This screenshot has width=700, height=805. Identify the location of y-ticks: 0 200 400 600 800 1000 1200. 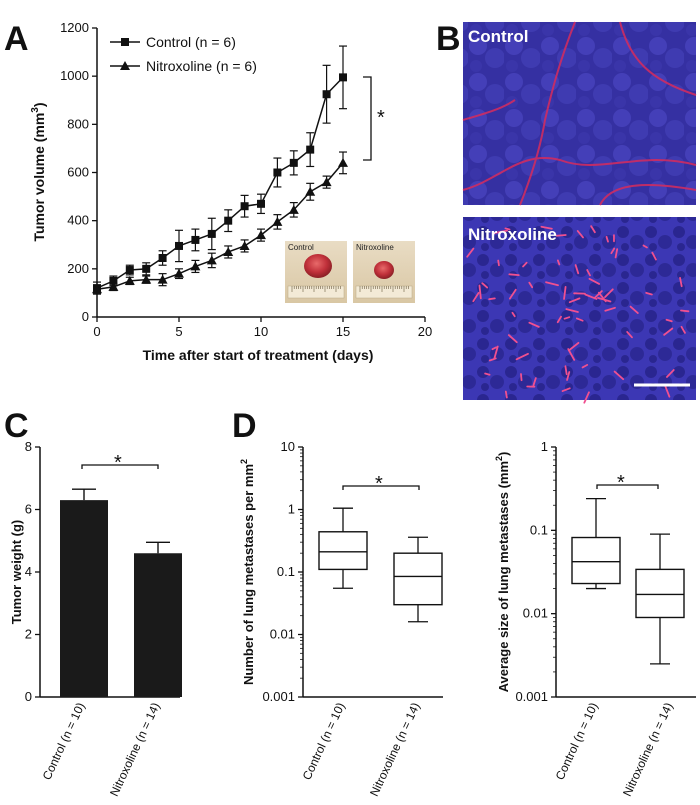
(78, 172).